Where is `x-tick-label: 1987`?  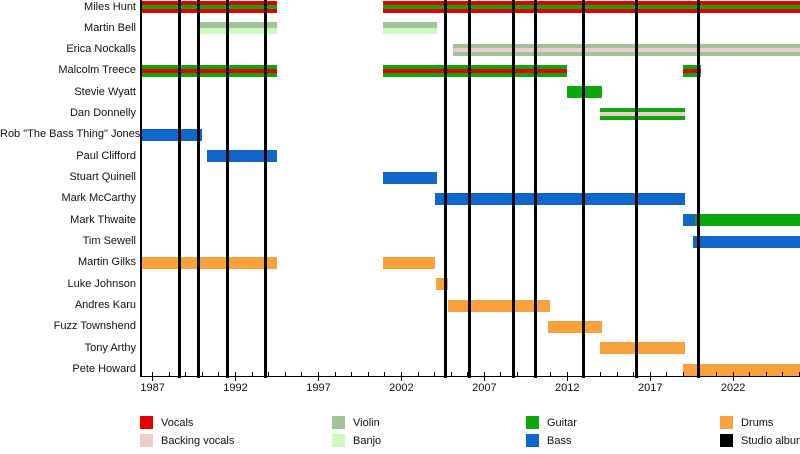
x-tick-label: 1987 is located at coordinates (152, 387).